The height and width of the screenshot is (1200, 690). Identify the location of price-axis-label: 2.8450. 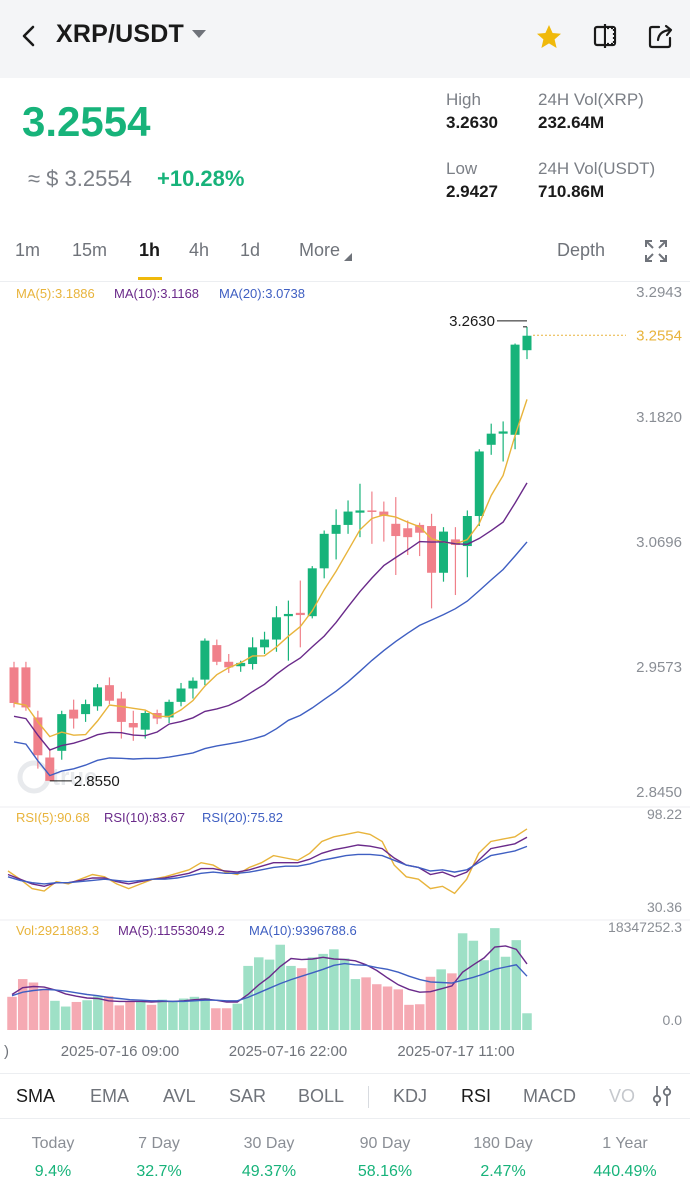
(659, 792).